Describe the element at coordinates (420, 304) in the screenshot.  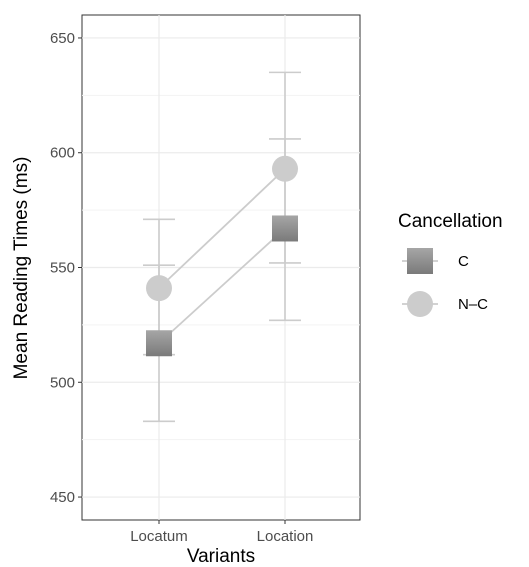
I see `legend-key-circle` at that location.